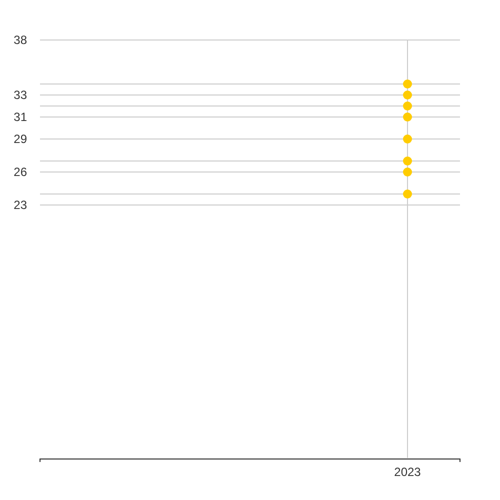 The height and width of the screenshot is (500, 500). I want to click on y-tick-label: 38, so click(21, 40).